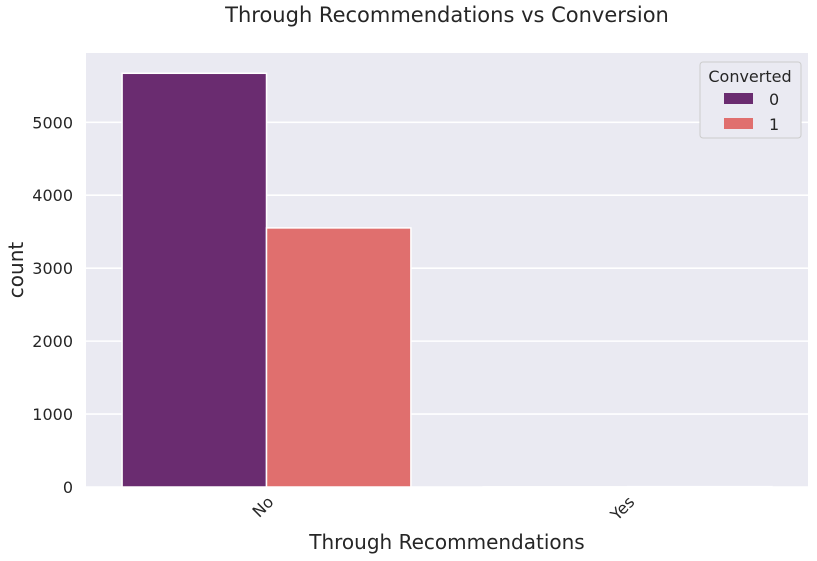 The image size is (817, 561). Describe the element at coordinates (774, 124) in the screenshot. I see `legend-label-1: 1` at that location.